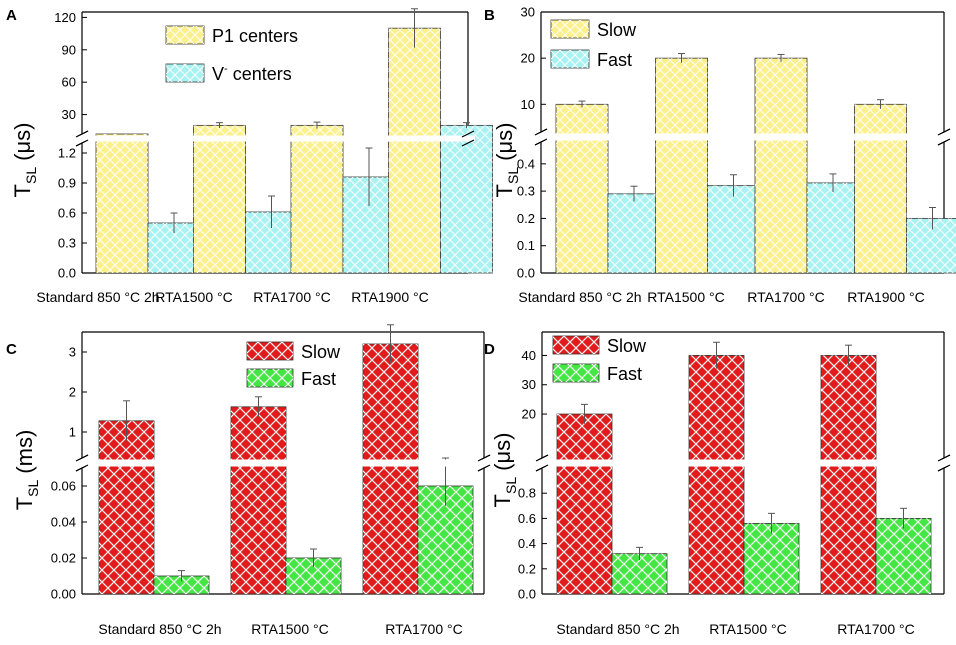 The image size is (956, 645). What do you see at coordinates (72, 352) in the screenshot?
I see `y-tick-label: 3` at bounding box center [72, 352].